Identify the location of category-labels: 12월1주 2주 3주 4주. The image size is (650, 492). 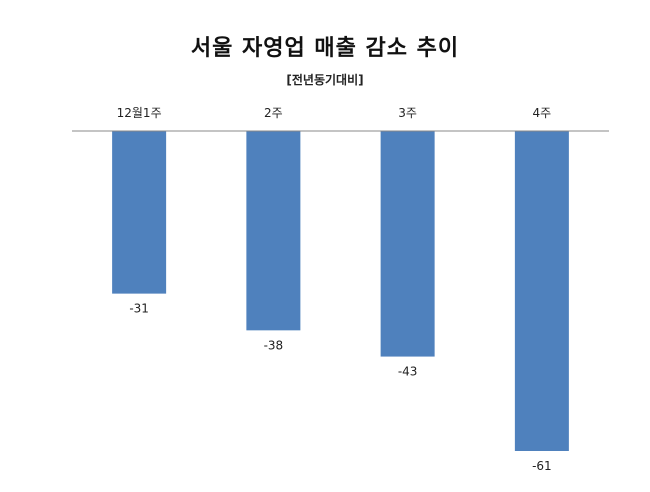
(334, 113).